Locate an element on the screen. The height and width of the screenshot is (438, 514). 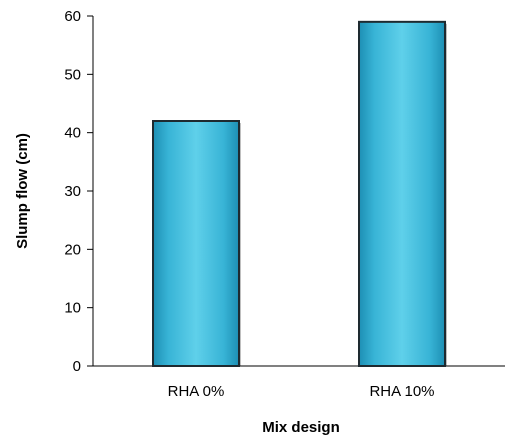
y-axis: 0 10 20 30 40 50 60 is located at coordinates (79, 191).